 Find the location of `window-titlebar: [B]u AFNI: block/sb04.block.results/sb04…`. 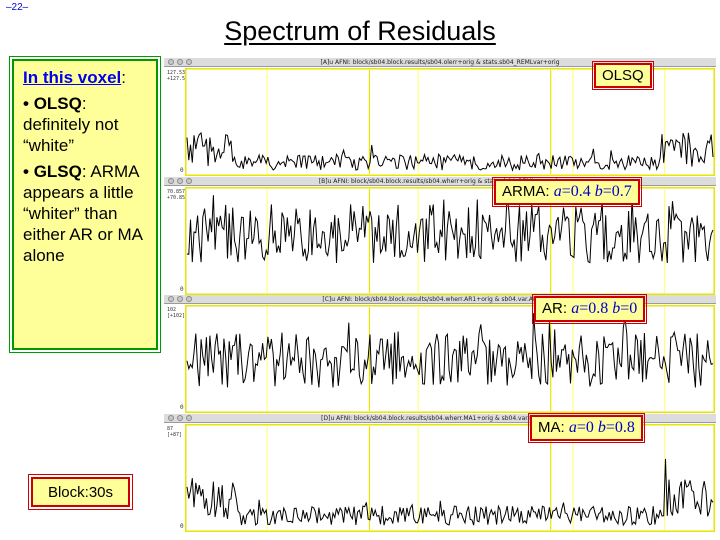

window-titlebar: [B]u AFNI: block/sb04.block.results/sb04… is located at coordinates (440, 181).